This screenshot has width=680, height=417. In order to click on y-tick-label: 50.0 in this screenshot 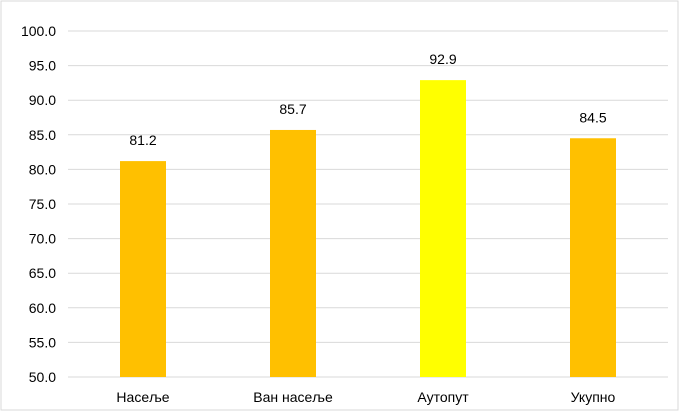, I will do `click(42, 377)`.